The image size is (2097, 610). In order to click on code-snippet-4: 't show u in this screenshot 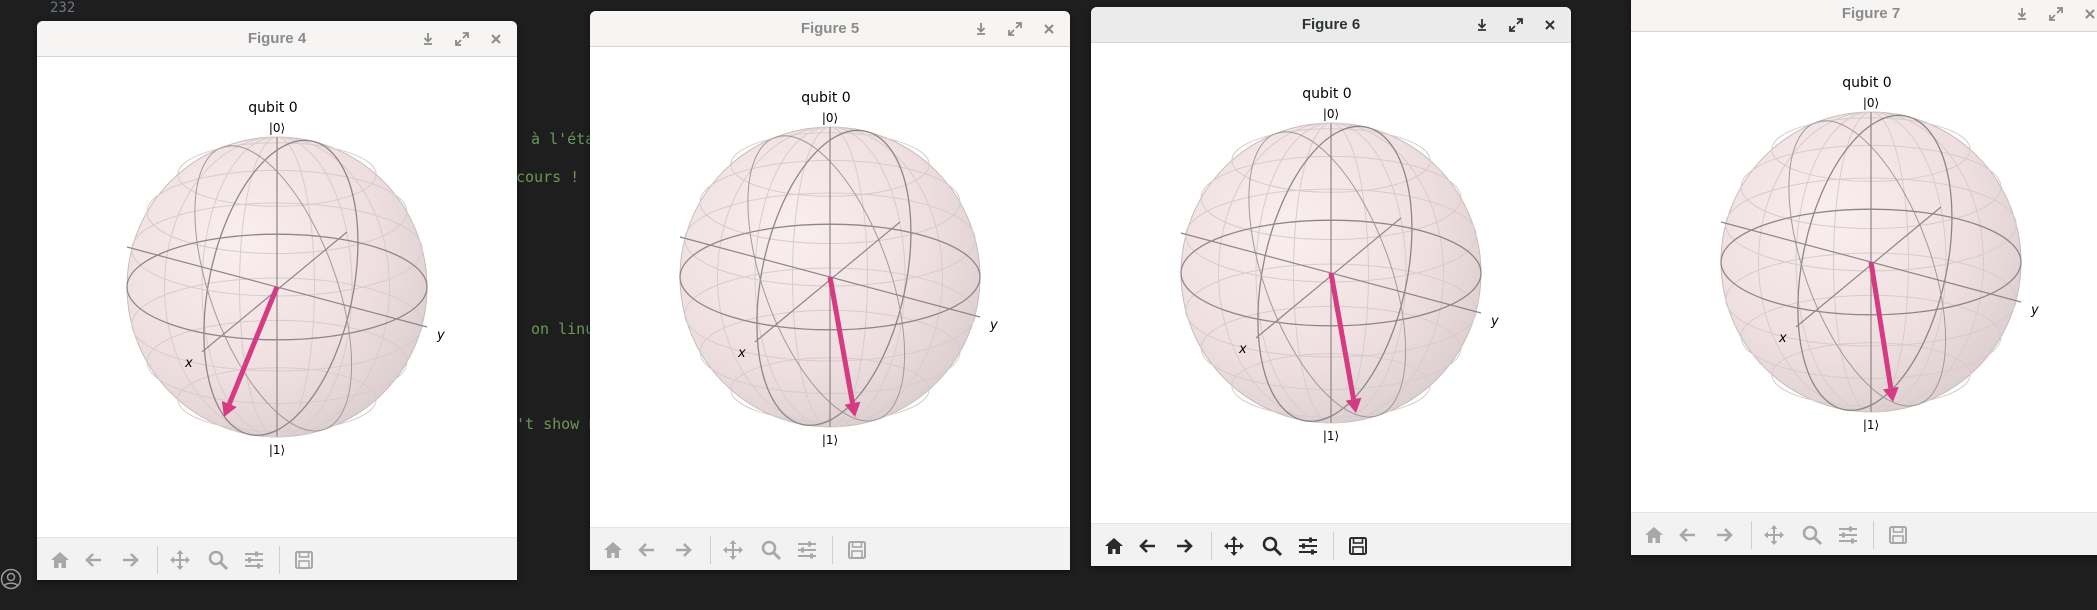, I will do `click(557, 424)`.